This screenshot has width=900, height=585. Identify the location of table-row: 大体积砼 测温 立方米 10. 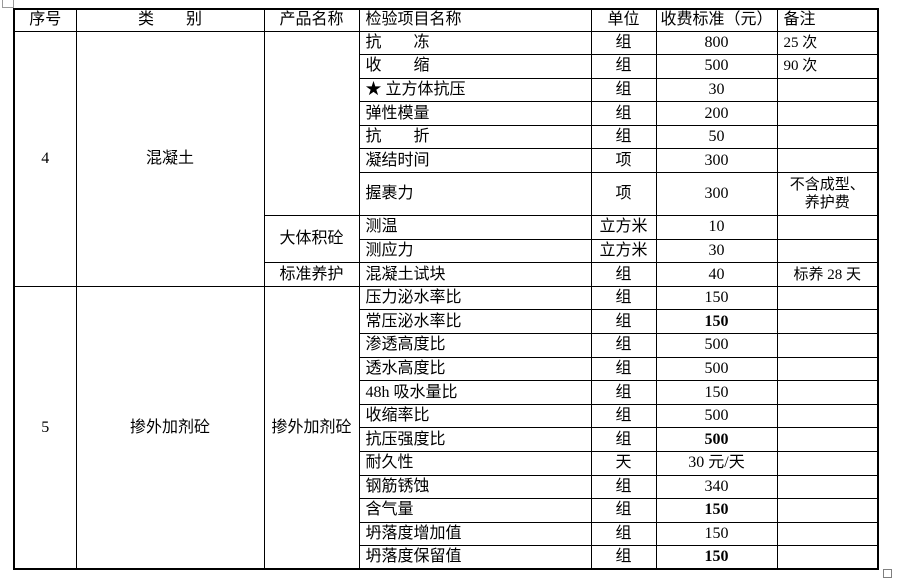
(446, 239).